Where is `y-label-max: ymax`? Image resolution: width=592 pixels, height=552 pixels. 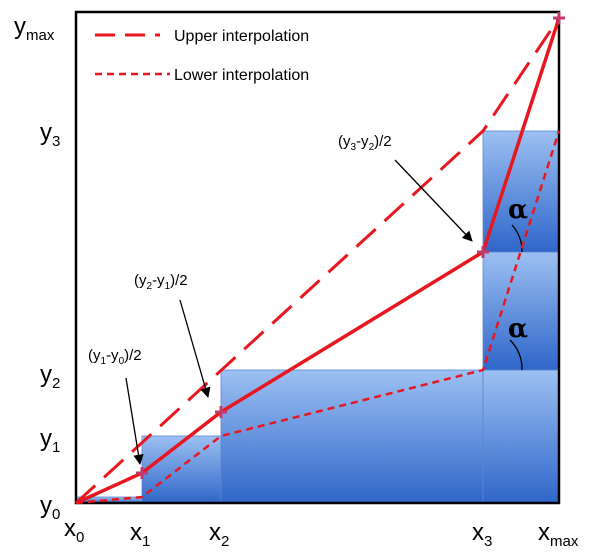 y-label-max: ymax is located at coordinates (34, 28).